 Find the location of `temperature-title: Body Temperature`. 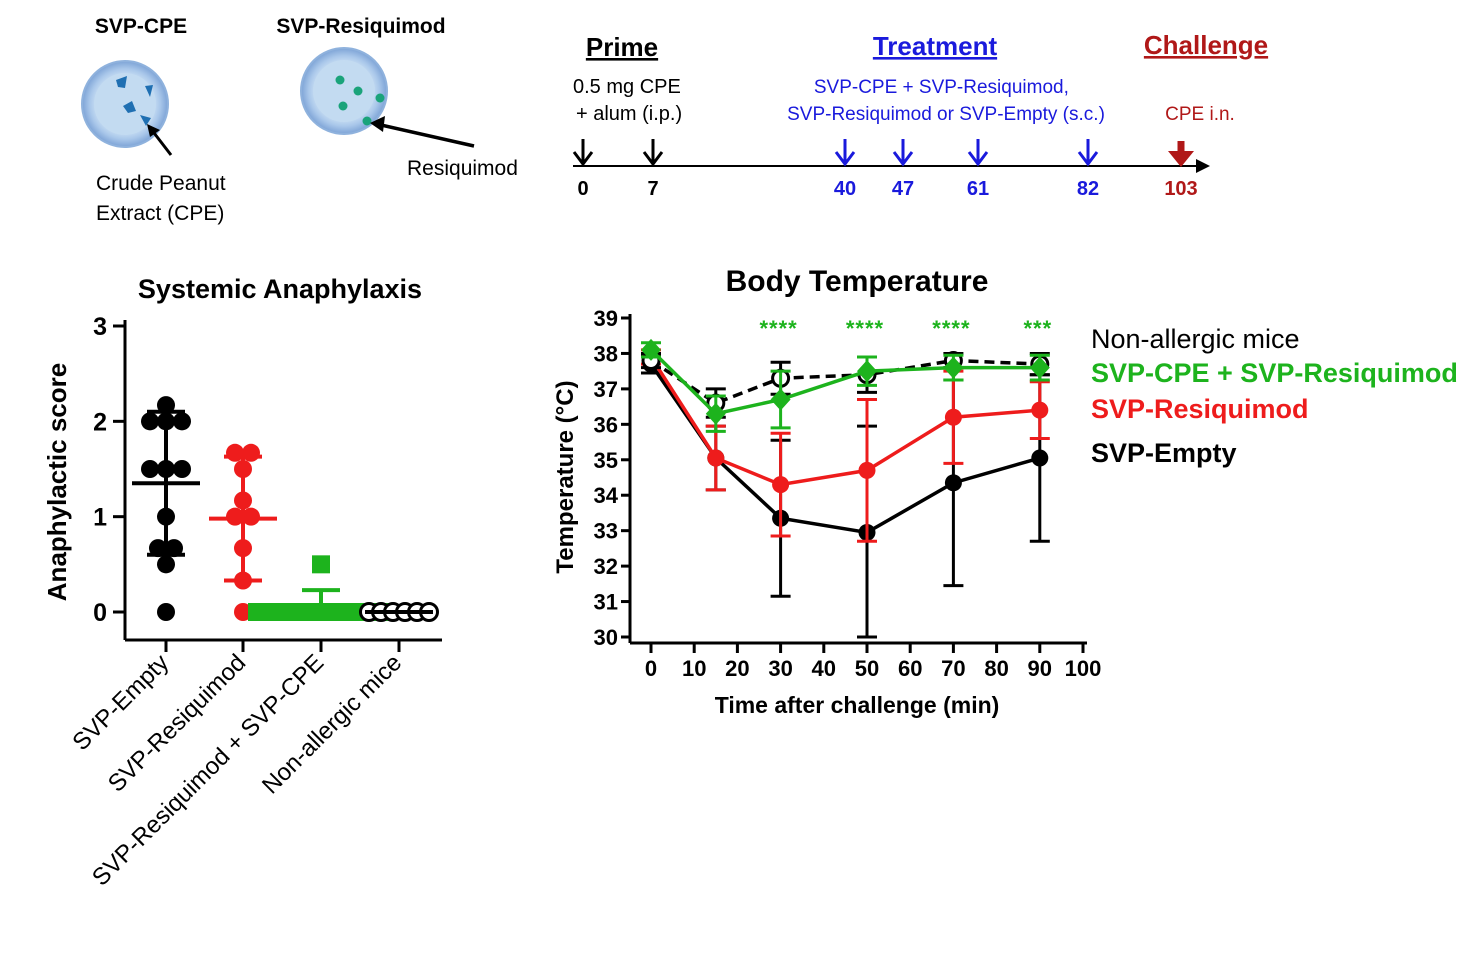

temperature-title: Body Temperature is located at coordinates (857, 281).